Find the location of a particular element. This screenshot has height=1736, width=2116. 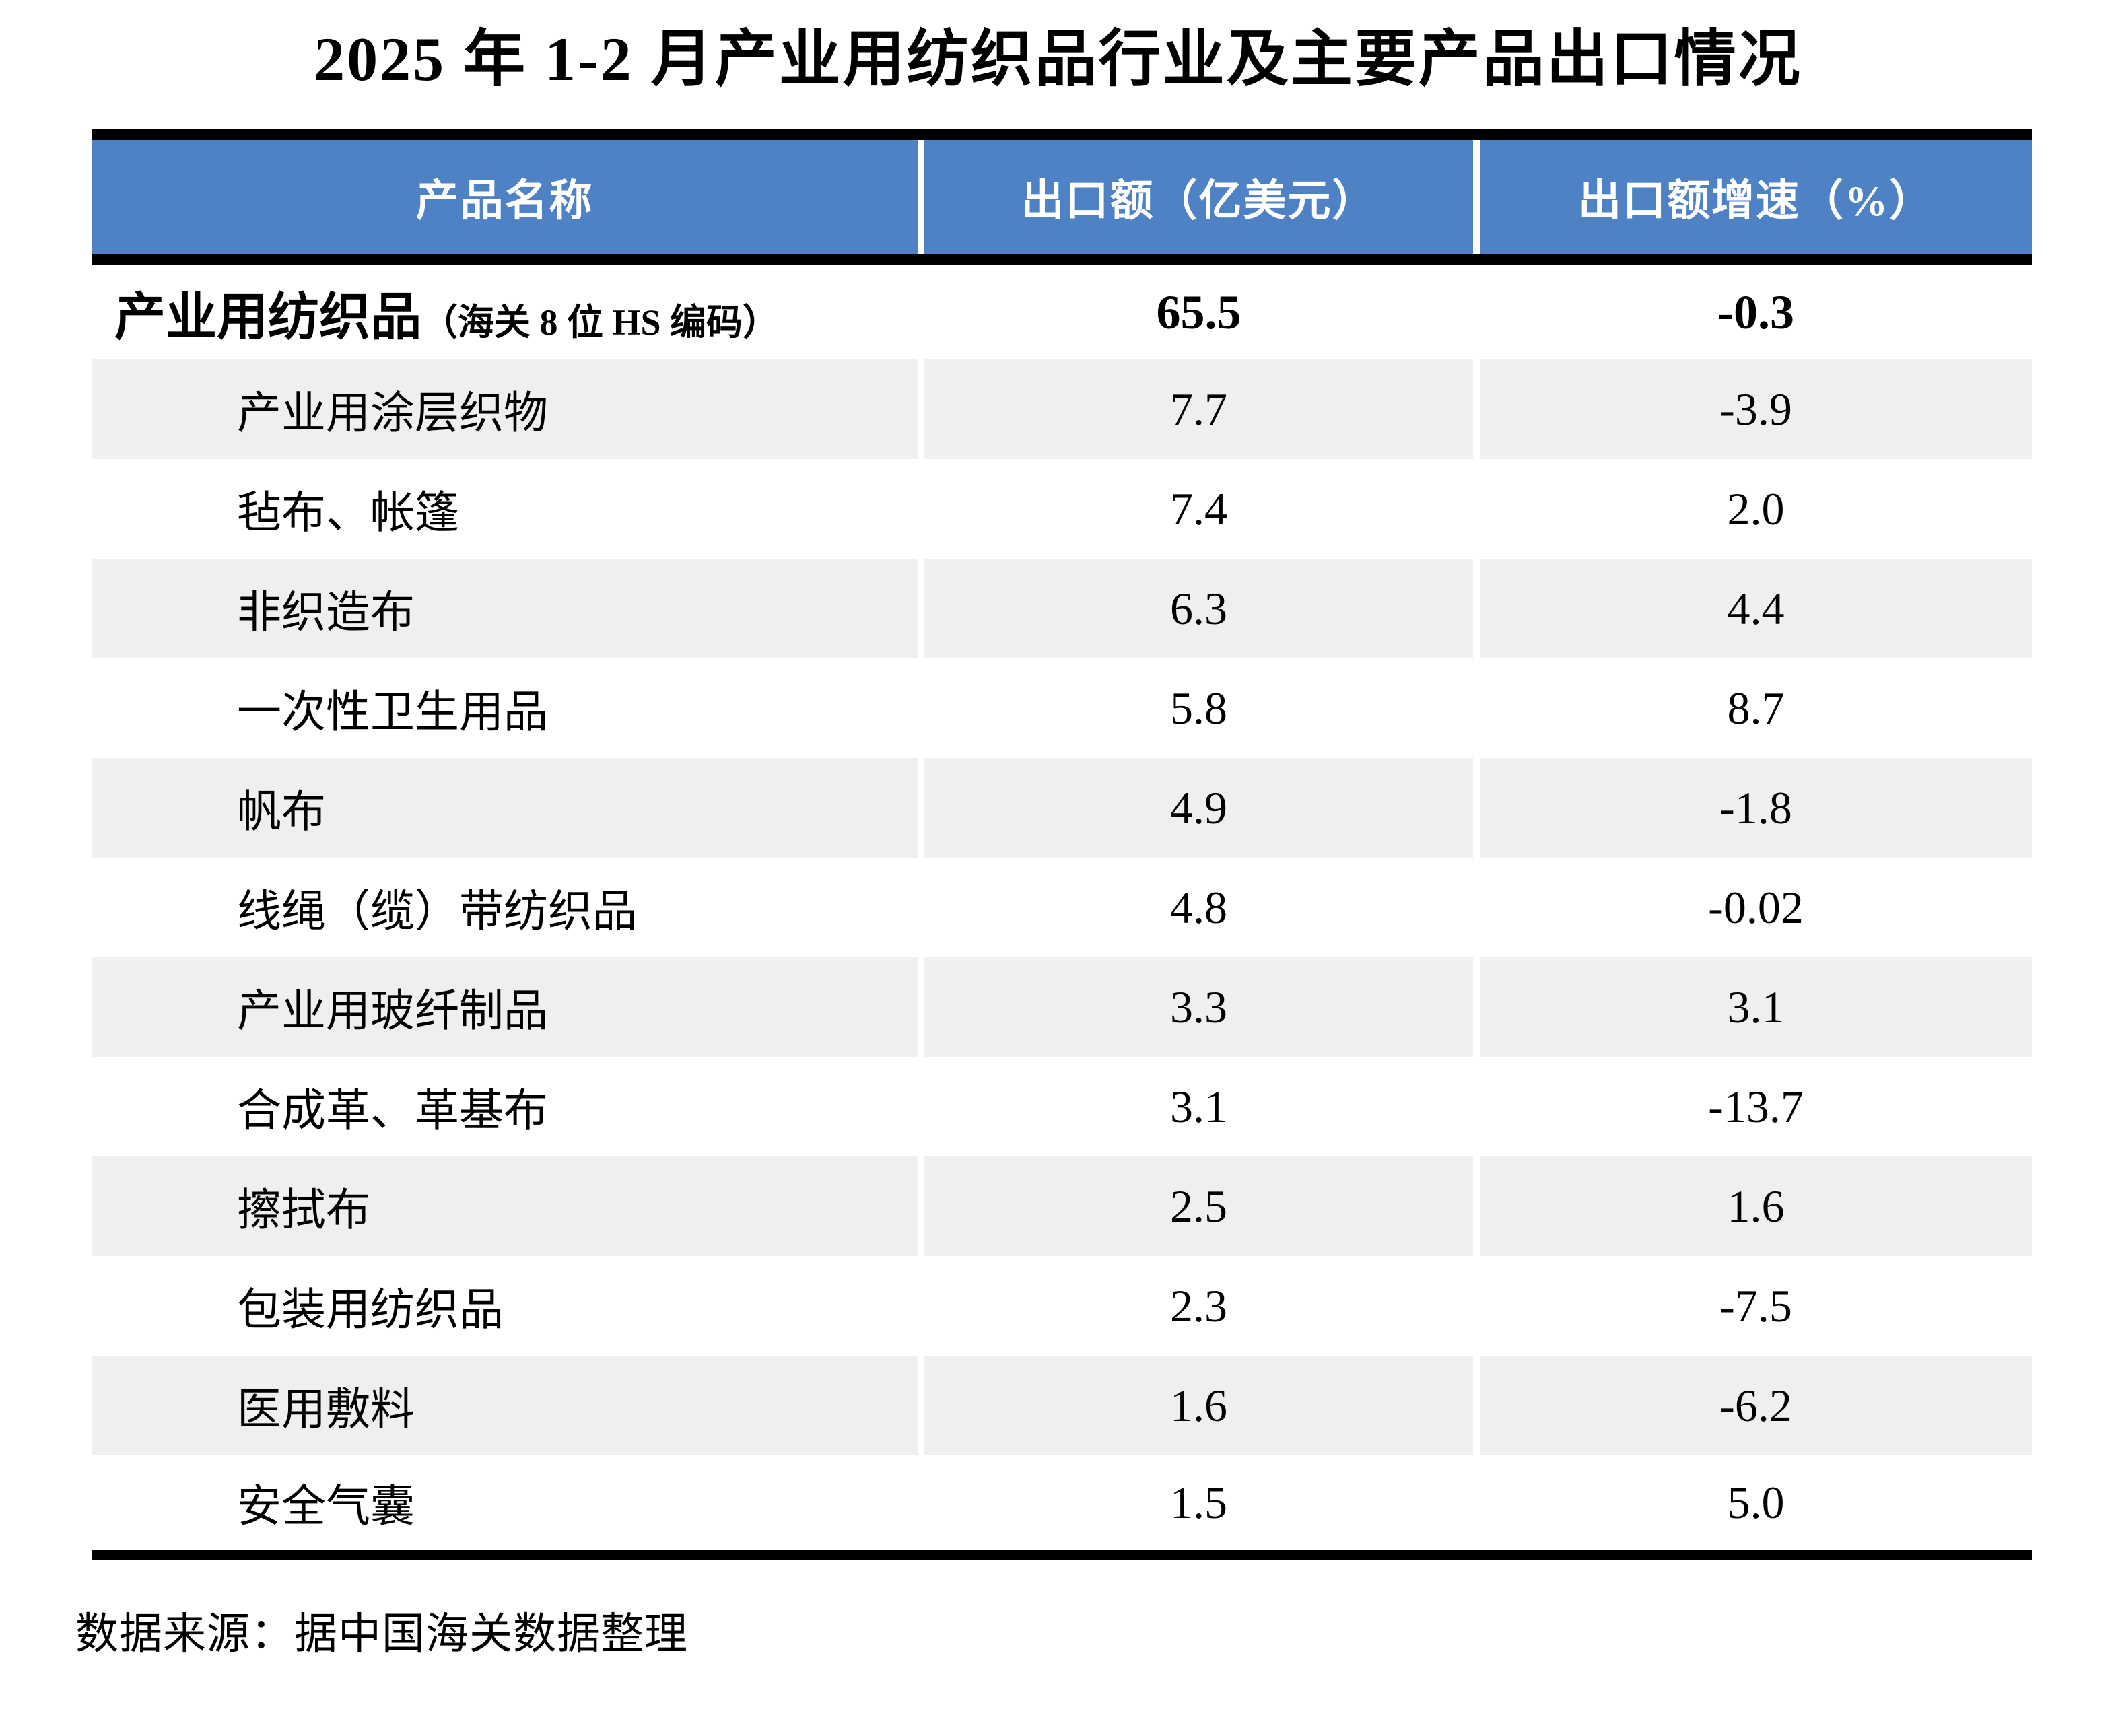

export-value-cell: 3.1 is located at coordinates (1197, 1107).